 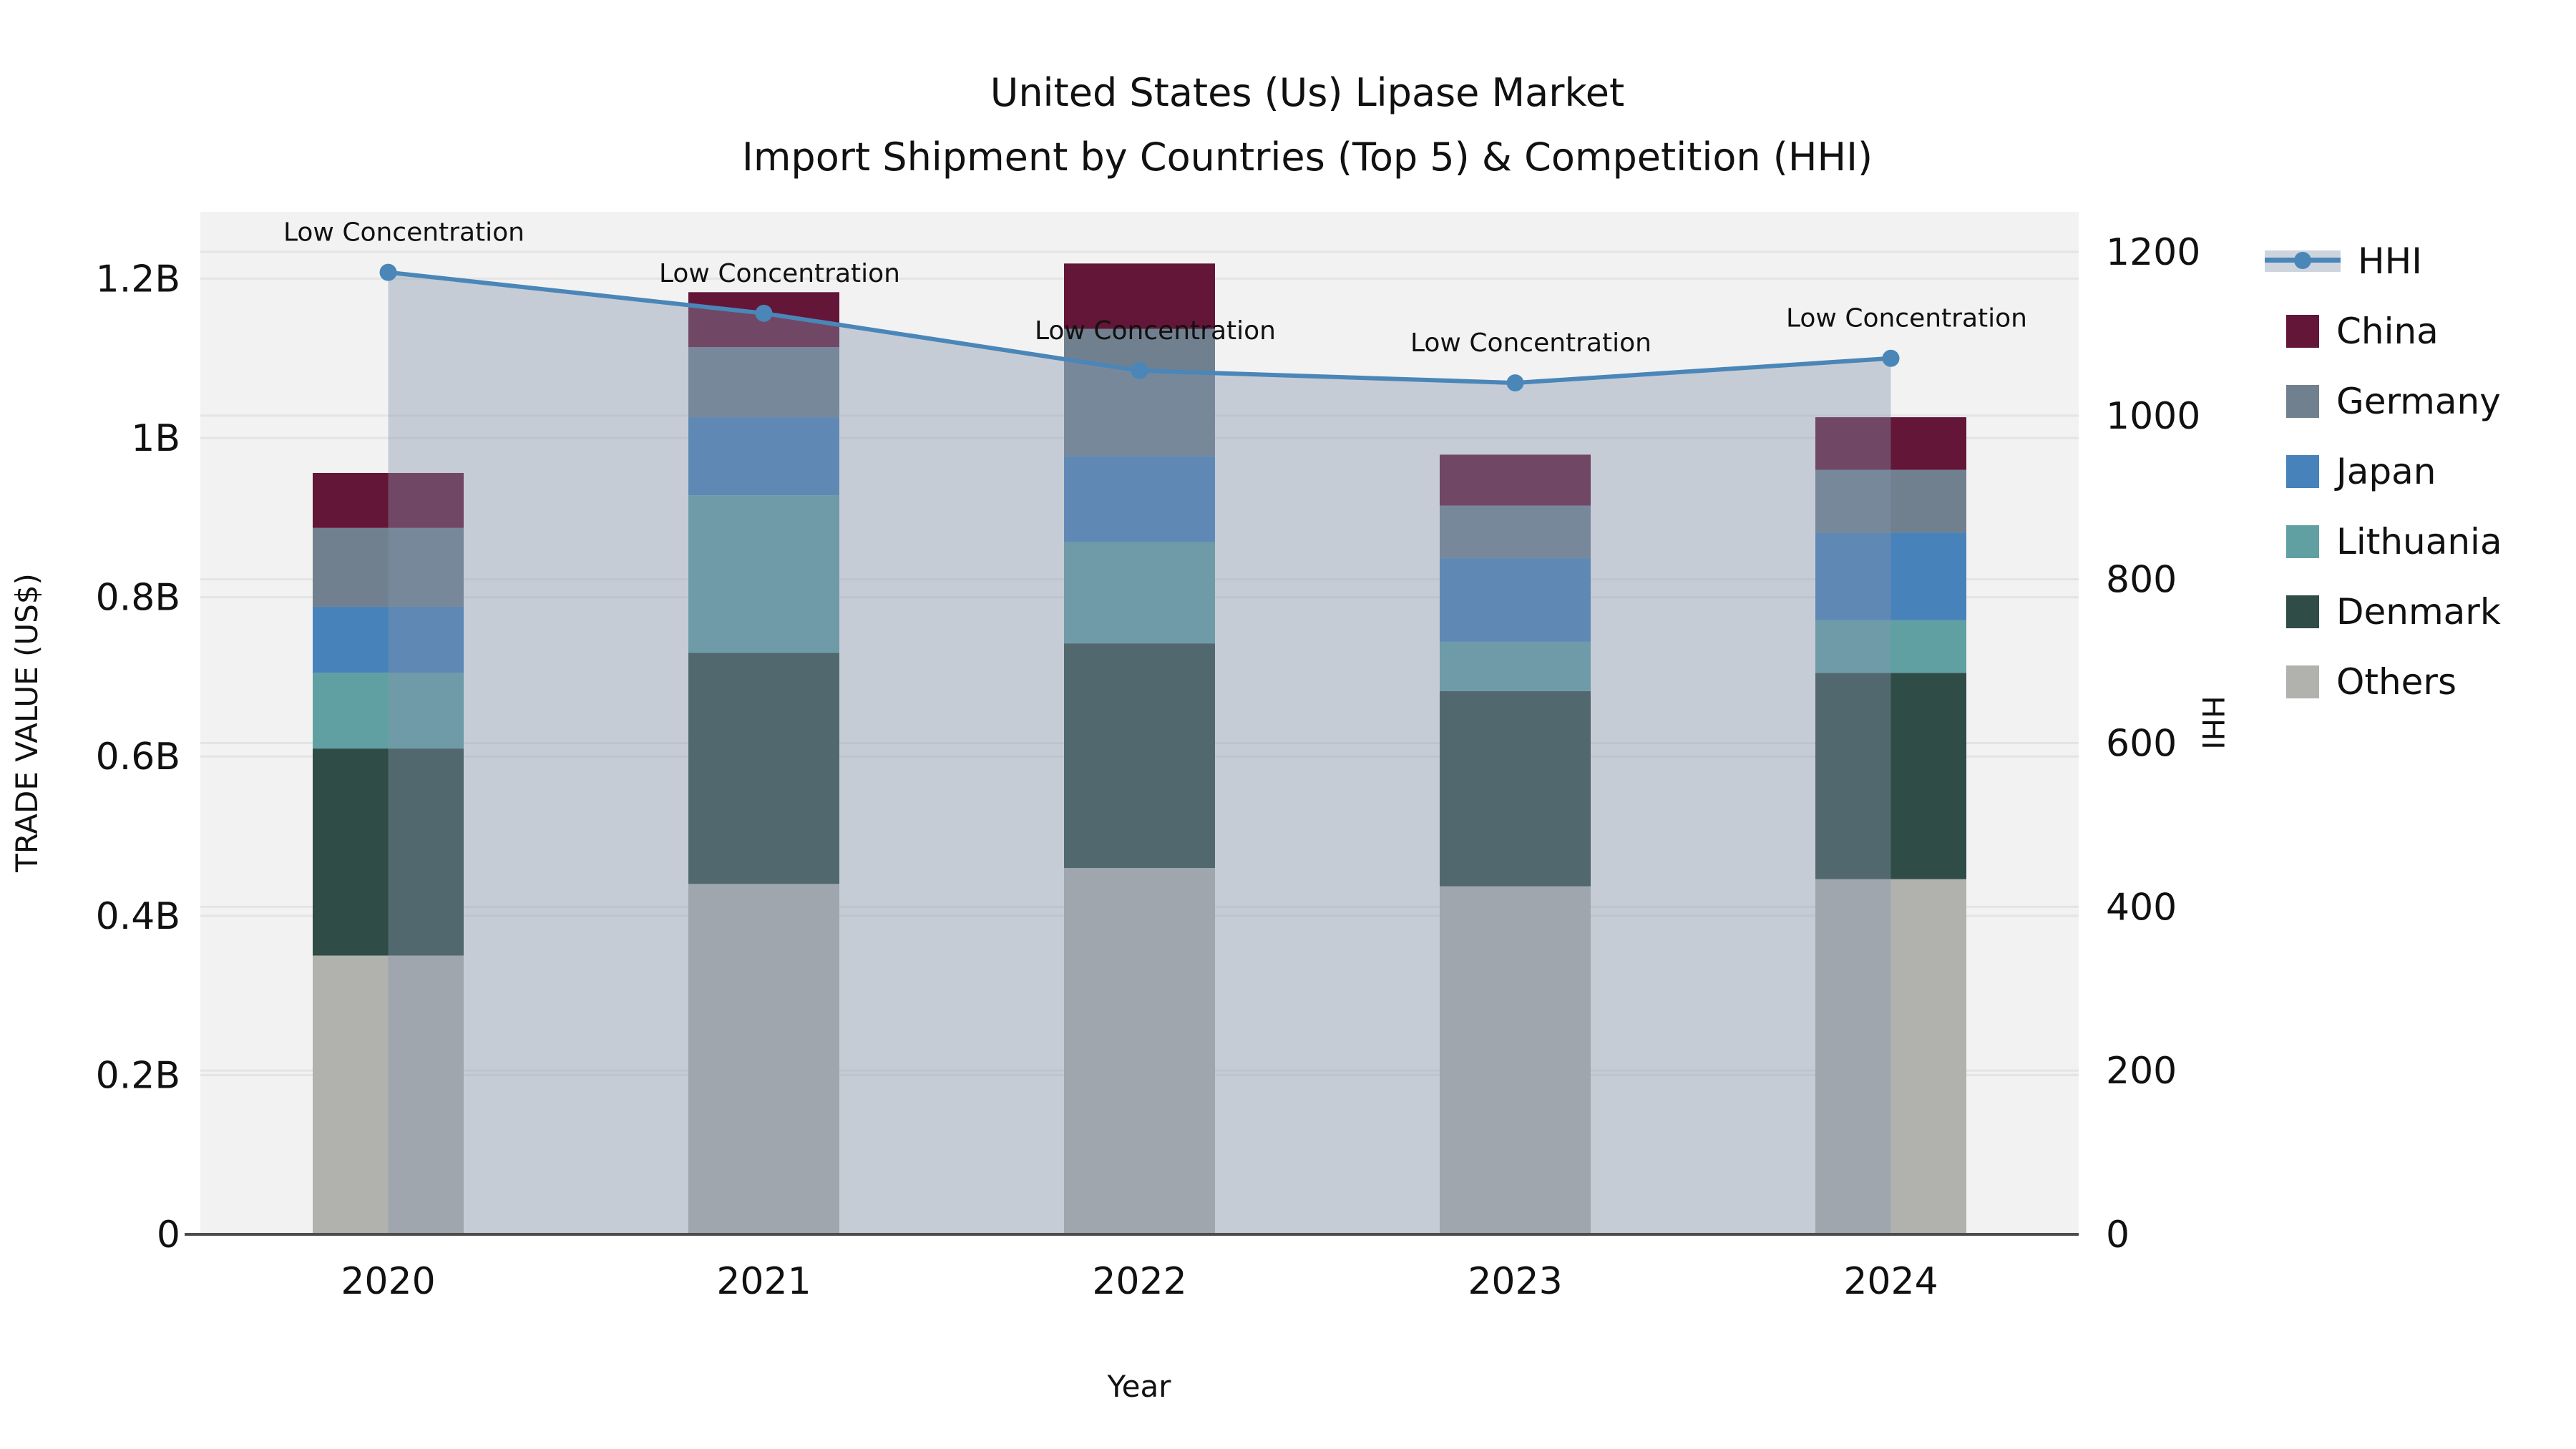 I want to click on bar-segment-2023-others, so click(x=1515, y=1060).